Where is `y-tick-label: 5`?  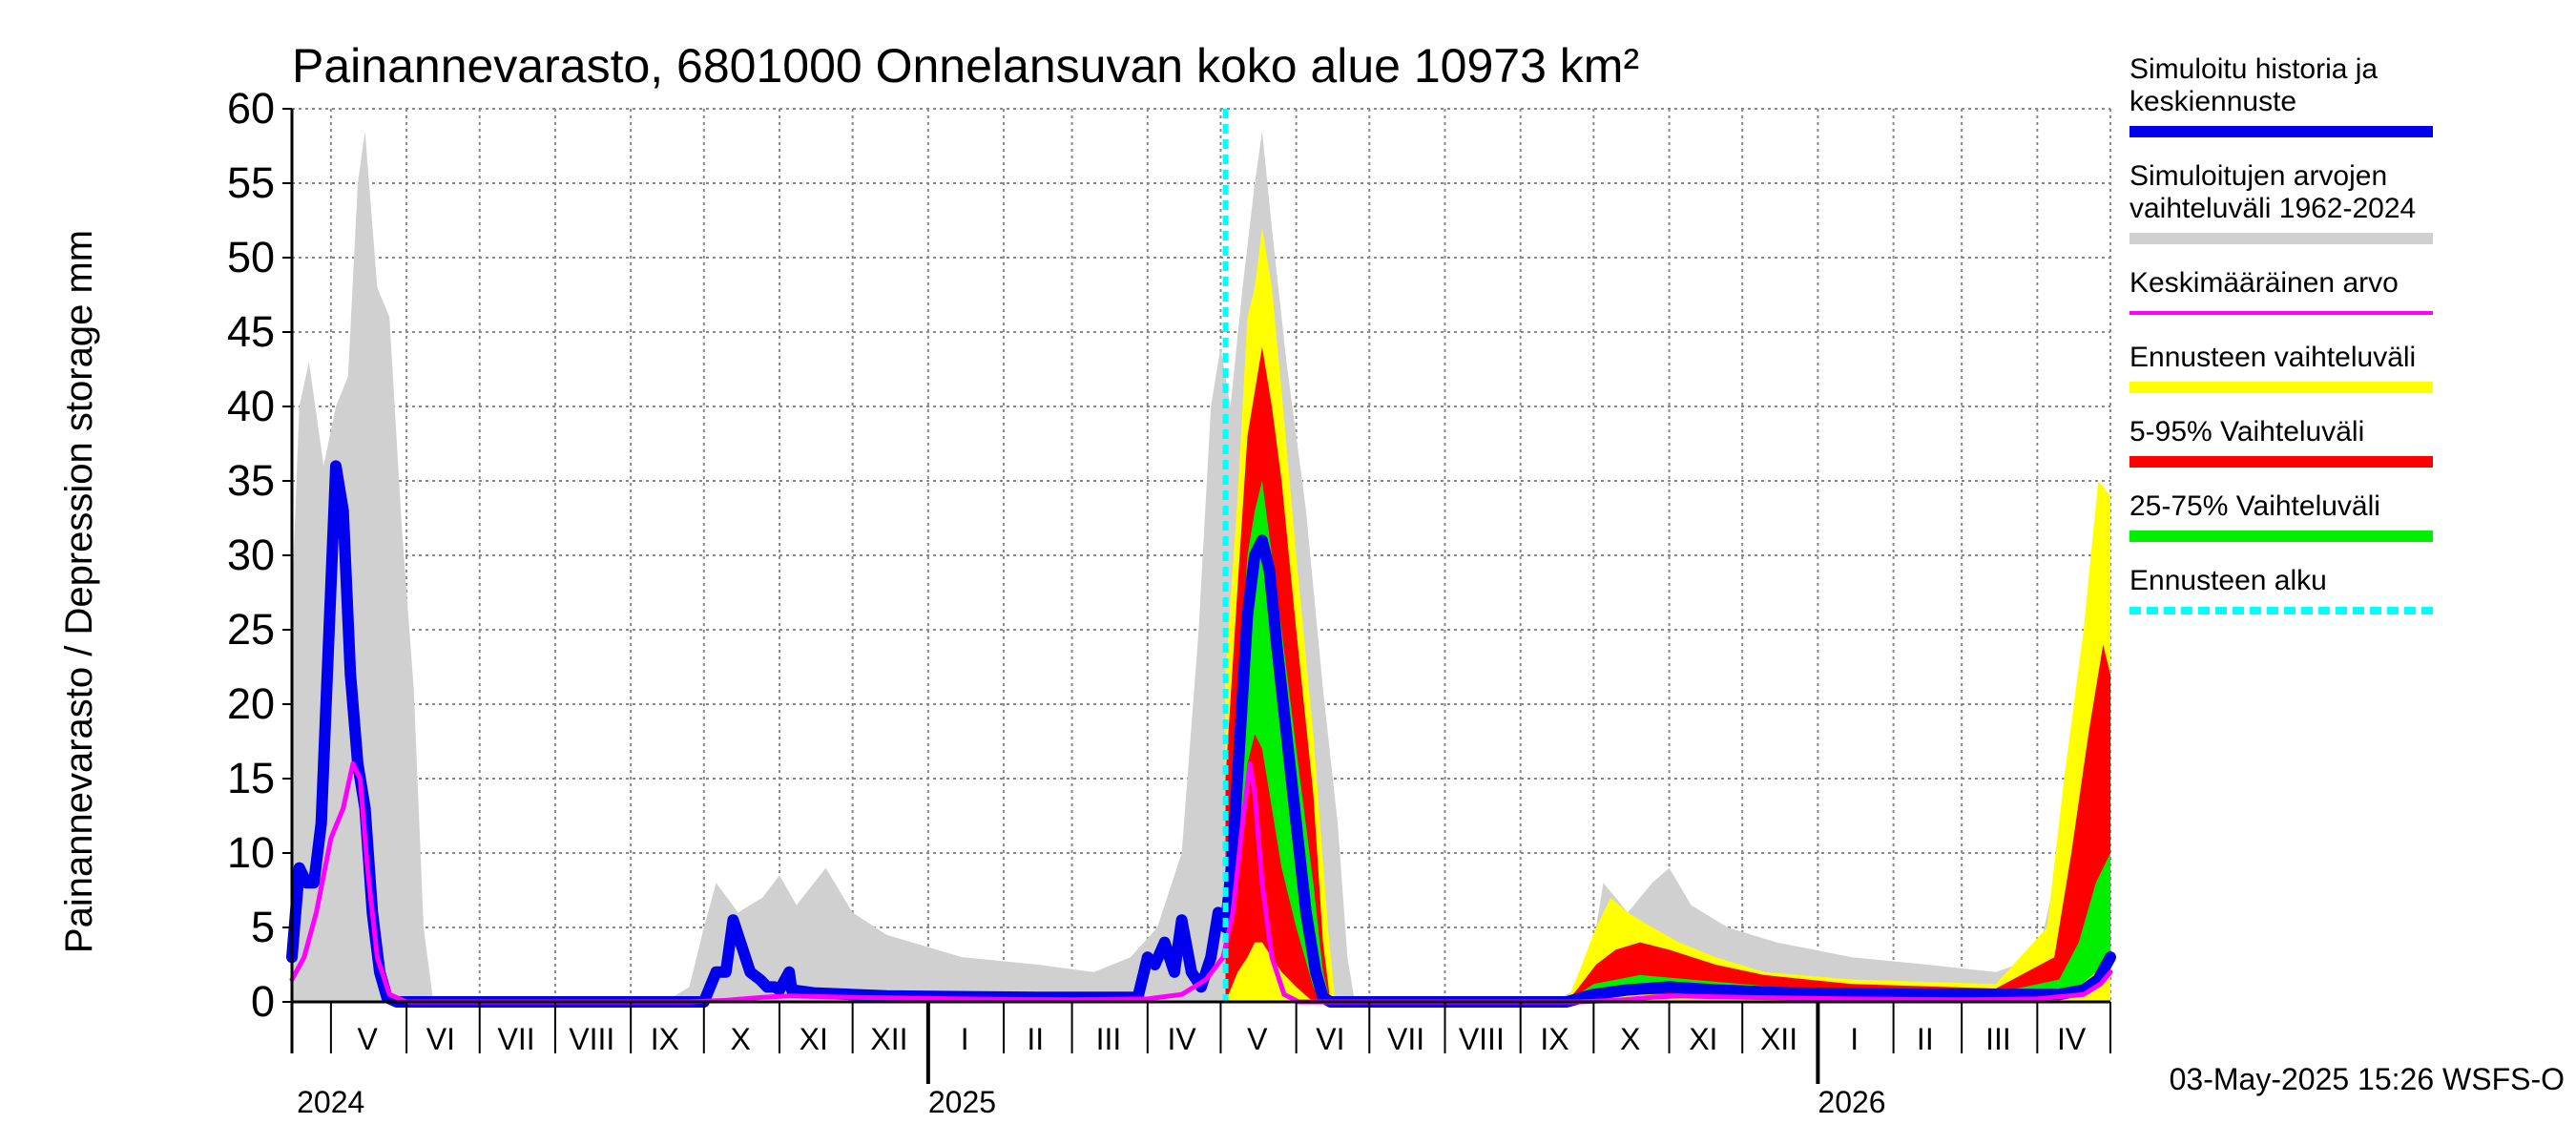 y-tick-label: 5 is located at coordinates (263, 927).